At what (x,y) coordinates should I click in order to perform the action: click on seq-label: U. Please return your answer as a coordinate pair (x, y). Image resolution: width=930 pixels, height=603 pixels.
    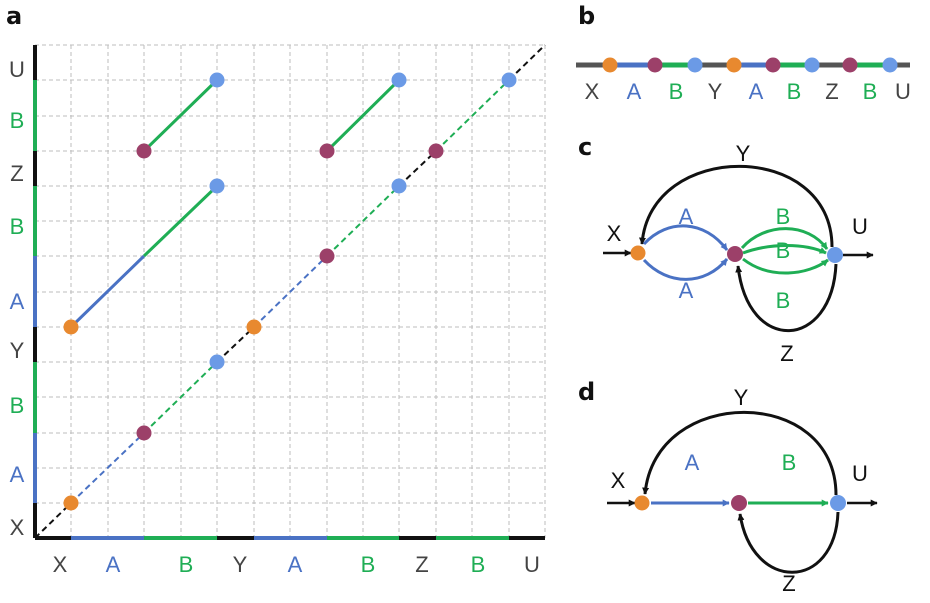
    Looking at the image, I should click on (903, 91).